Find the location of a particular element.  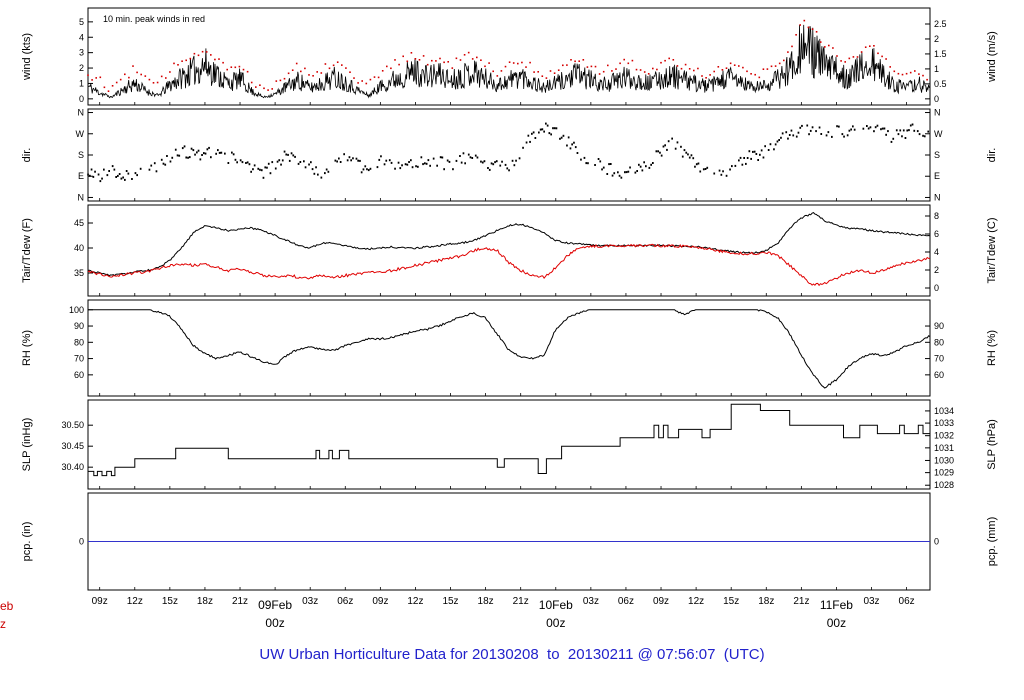

y-tick-label-left: 40 is located at coordinates (79, 248).